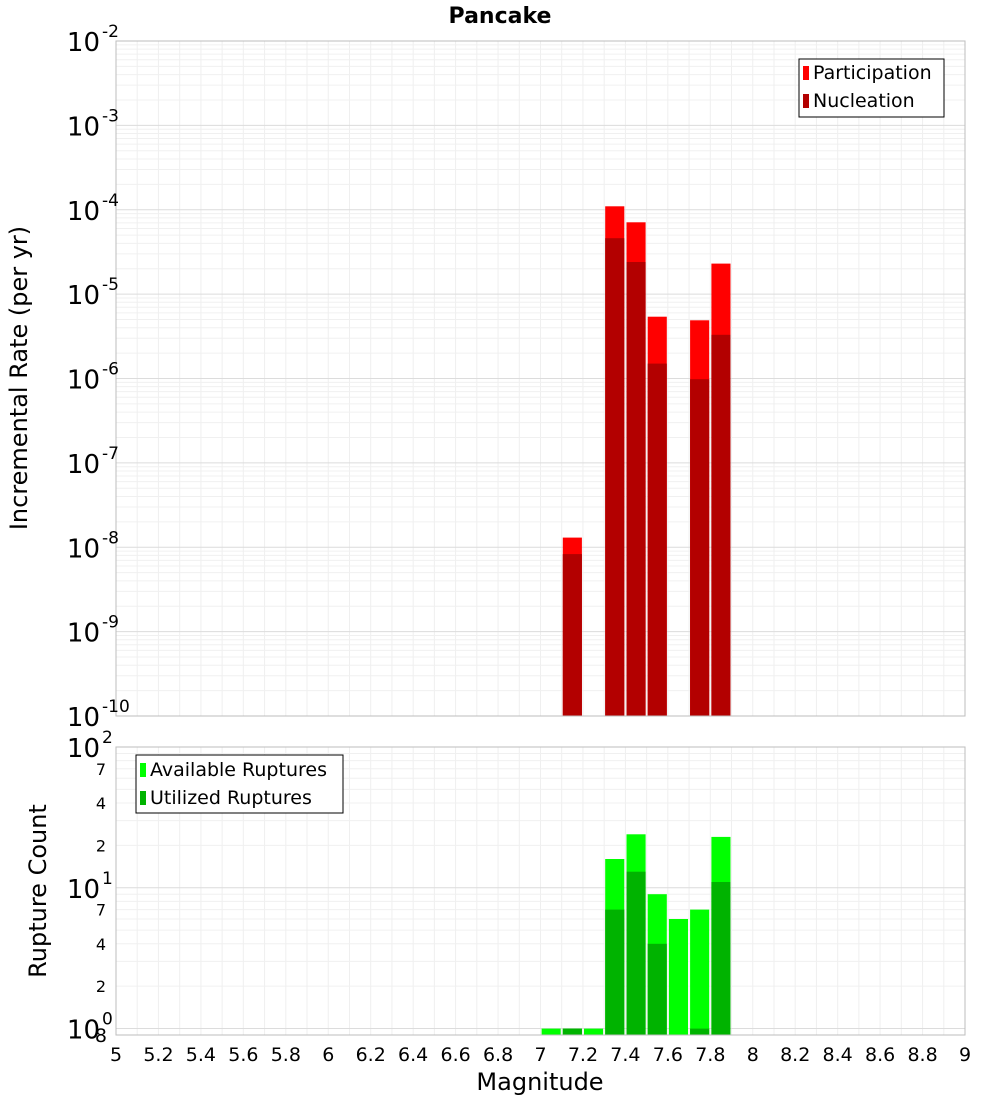 Image resolution: width=1000 pixels, height=1100 pixels. I want to click on bottom-y-tick-exponent: 2, so click(107, 738).